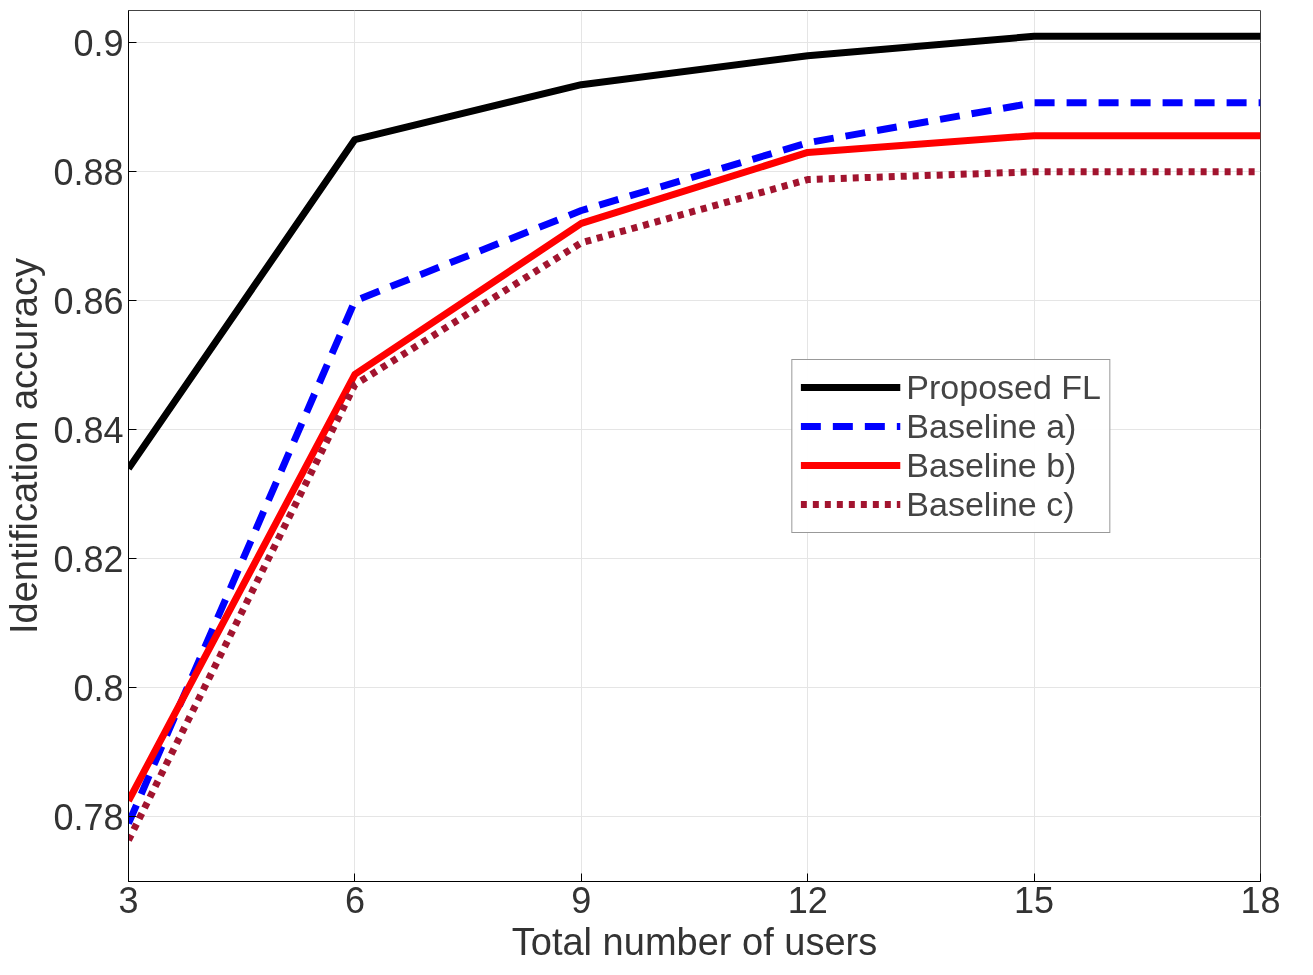 This screenshot has width=1313, height=975. What do you see at coordinates (128, 900) in the screenshot?
I see `x-tick-label: 3` at bounding box center [128, 900].